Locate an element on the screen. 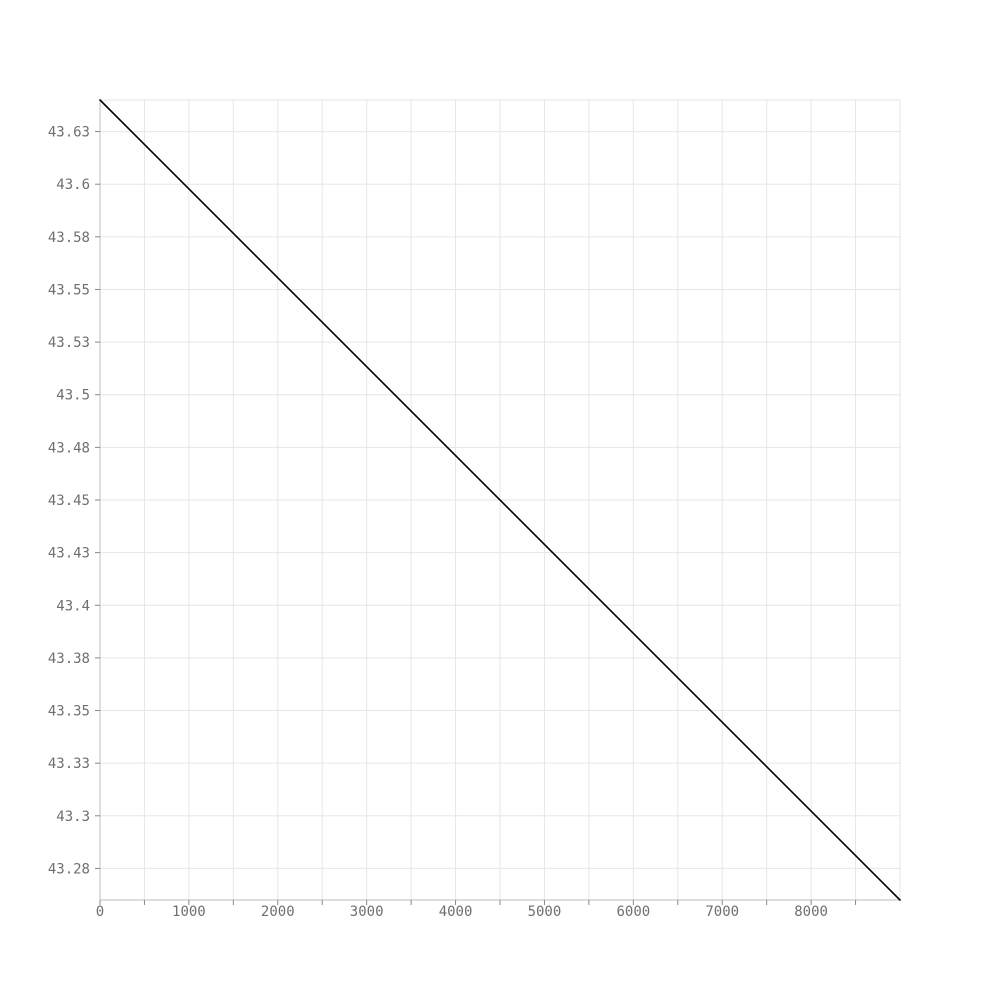 This screenshot has height=1000, width=1000. y-tick-label: 43.33 is located at coordinates (69, 764).